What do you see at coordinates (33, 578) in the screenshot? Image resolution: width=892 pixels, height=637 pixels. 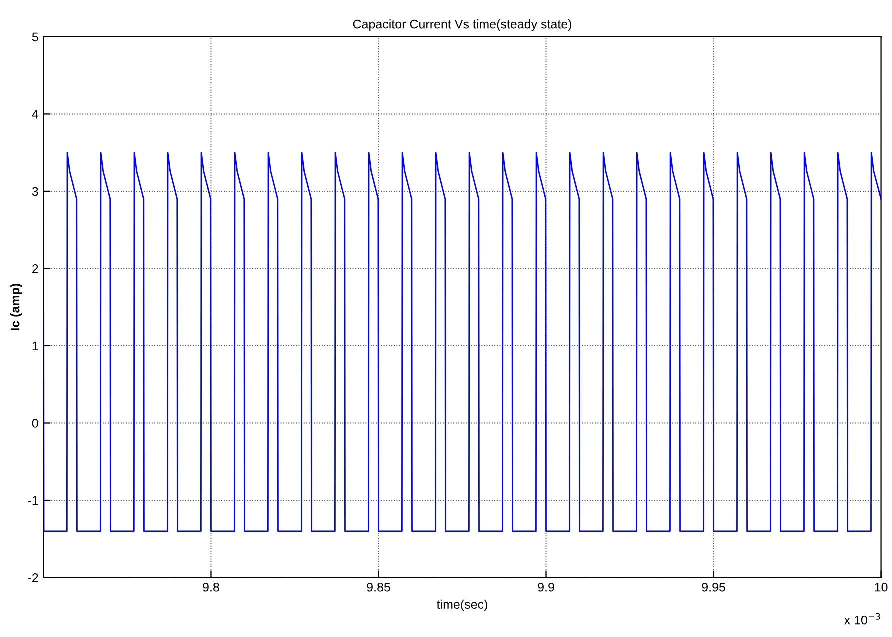 I see `y-tick-label: -2` at bounding box center [33, 578].